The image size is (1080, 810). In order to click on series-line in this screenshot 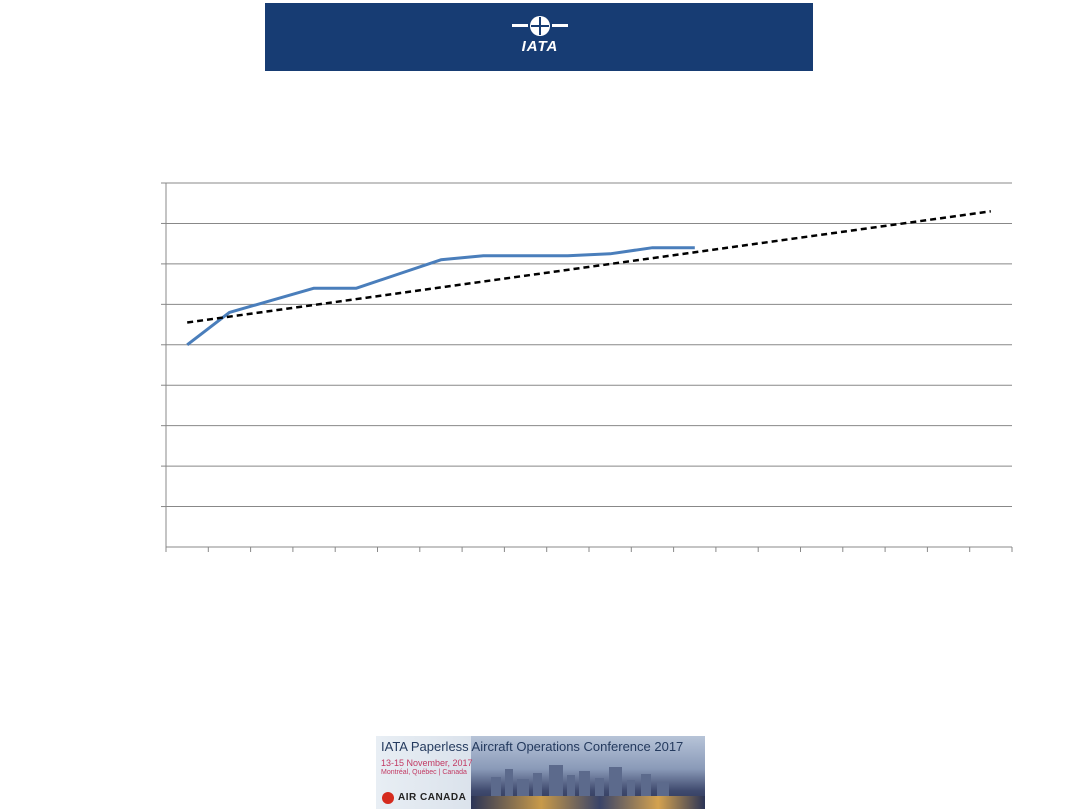, I will do `click(440, 296)`.